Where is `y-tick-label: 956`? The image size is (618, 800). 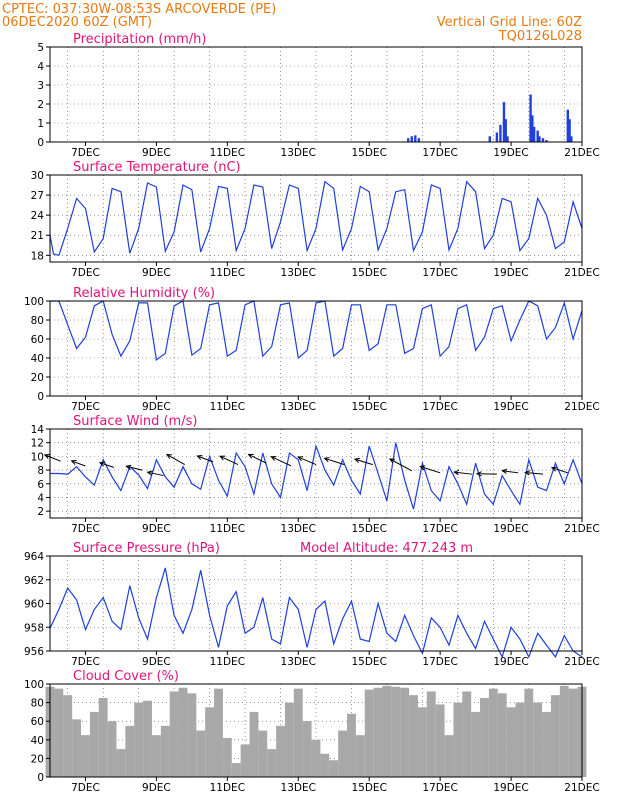 y-tick-label: 956 is located at coordinates (34, 652).